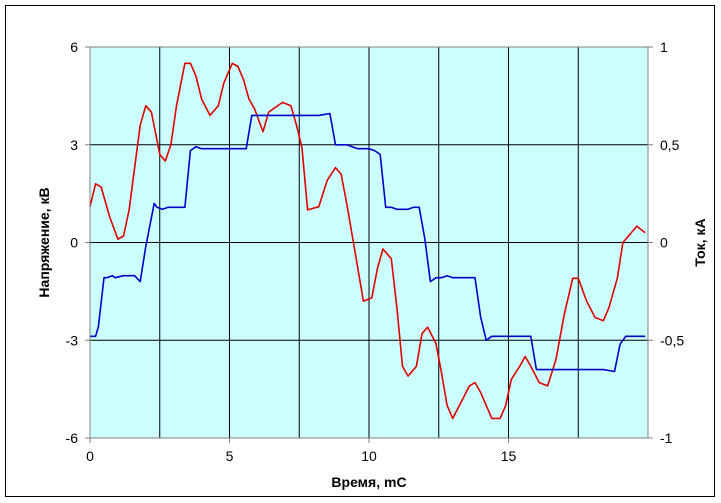  I want to click on x-tick-label: 0, so click(90, 456).